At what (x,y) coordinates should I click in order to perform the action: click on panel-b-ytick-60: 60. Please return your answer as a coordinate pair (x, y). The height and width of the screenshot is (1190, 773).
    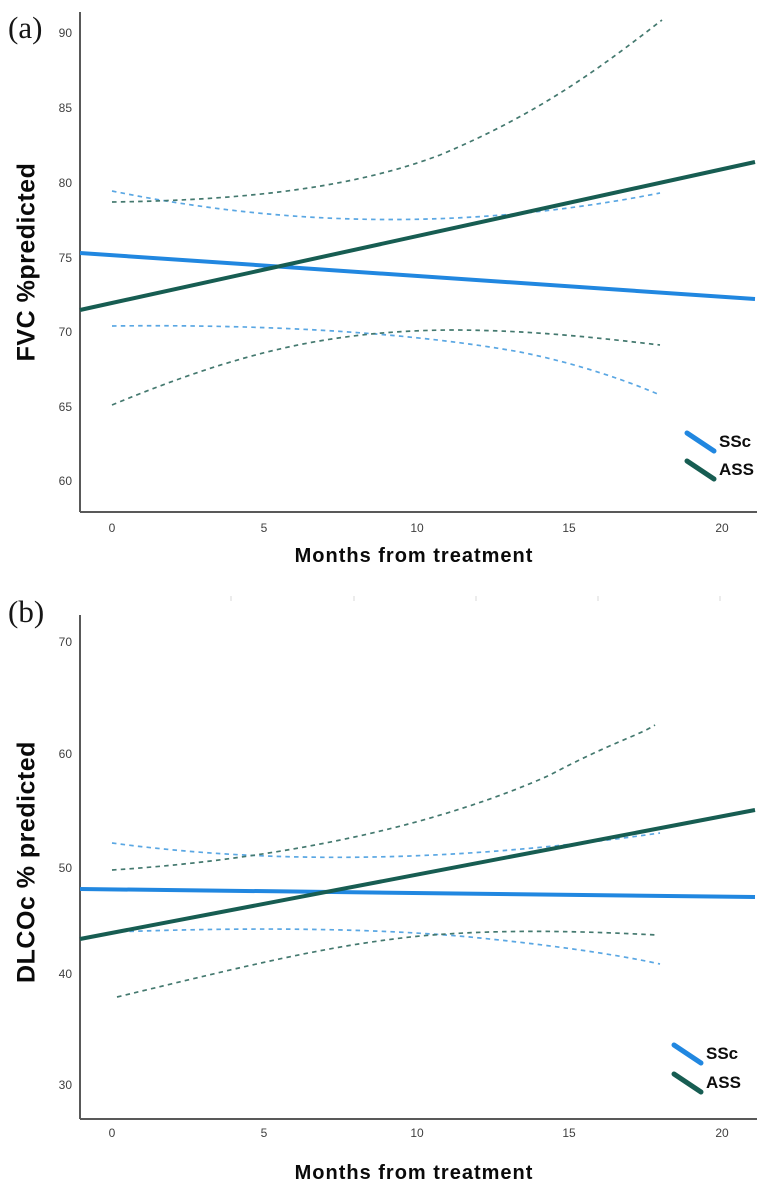
    Looking at the image, I should click on (65, 754).